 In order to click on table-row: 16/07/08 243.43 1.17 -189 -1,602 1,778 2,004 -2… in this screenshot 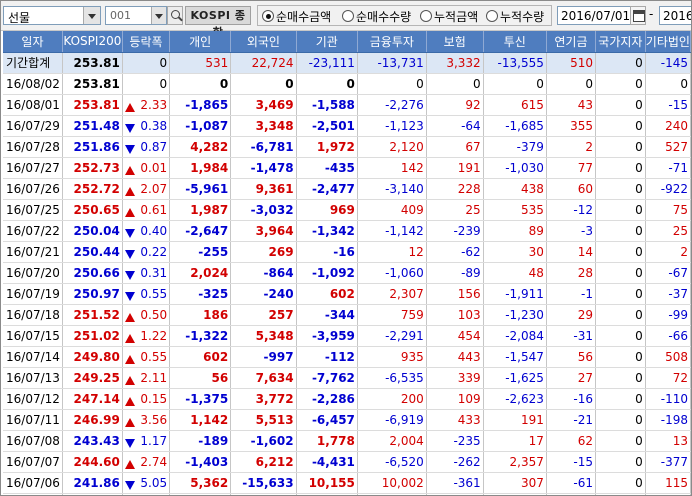, I will do `click(347, 441)`.